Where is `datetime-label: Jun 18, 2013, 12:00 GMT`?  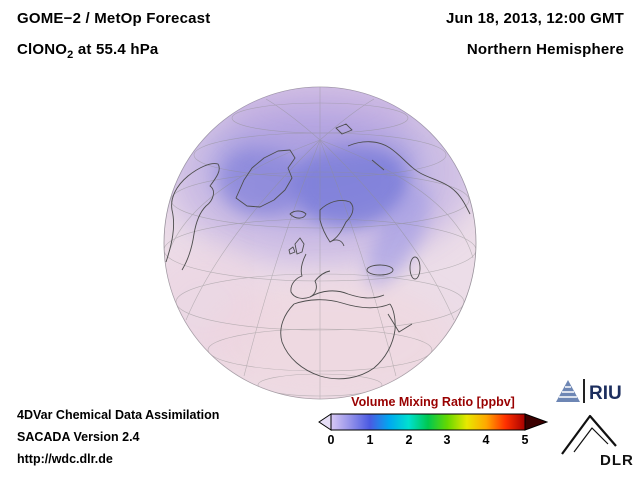
datetime-label: Jun 18, 2013, 12:00 GMT is located at coordinates (534, 18).